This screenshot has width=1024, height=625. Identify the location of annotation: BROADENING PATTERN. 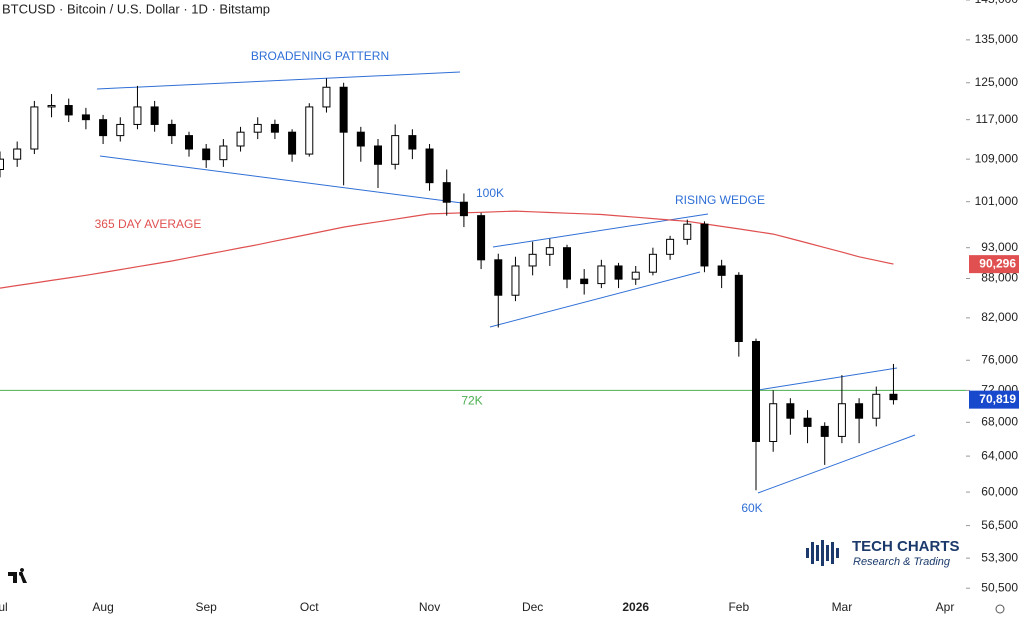
(320, 56).